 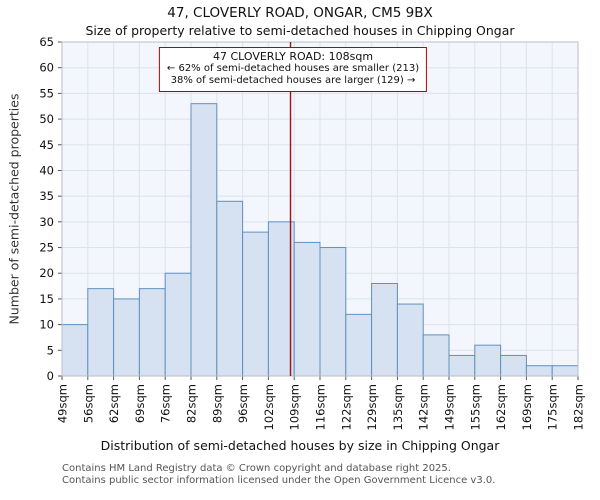 What do you see at coordinates (359, 345) in the screenshot?
I see `bar-122sqm` at bounding box center [359, 345].